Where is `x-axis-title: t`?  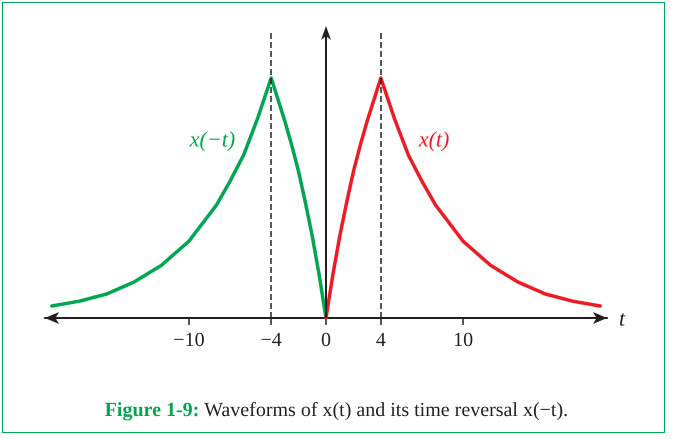 x-axis-title: t is located at coordinates (622, 318).